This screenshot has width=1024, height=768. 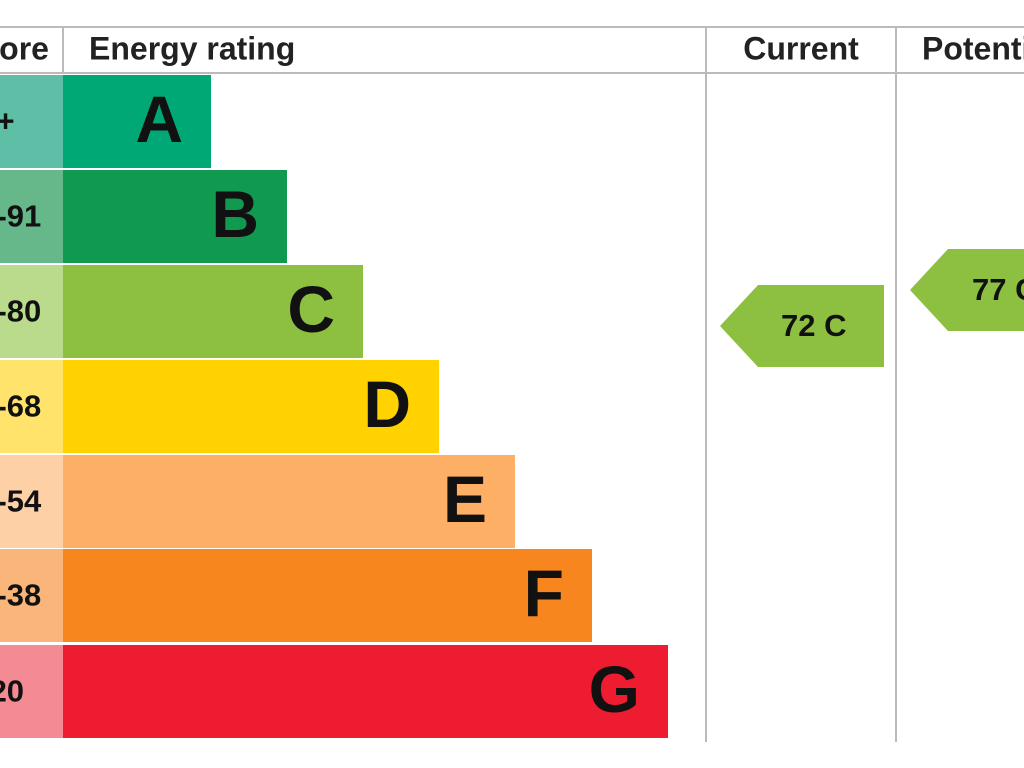 What do you see at coordinates (813, 325) in the screenshot?
I see `current-label: 72 C` at bounding box center [813, 325].